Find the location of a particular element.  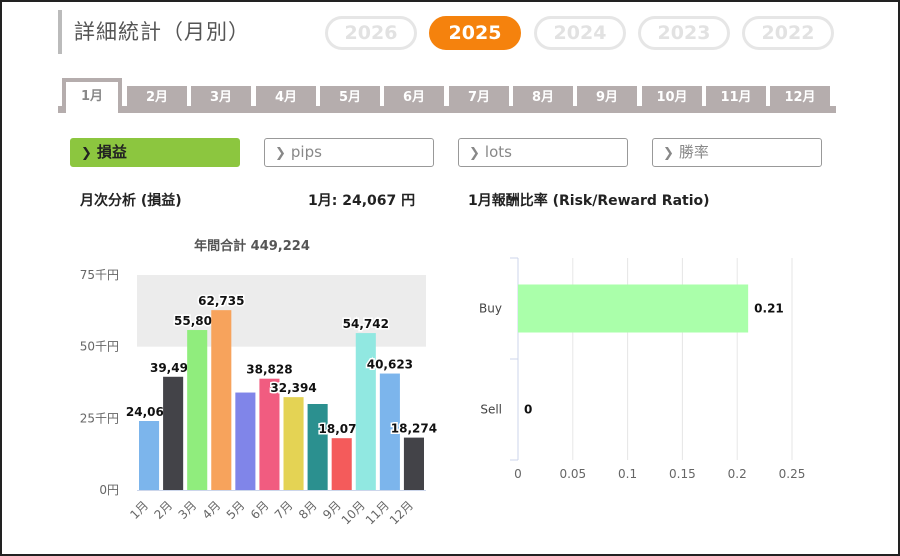

x-tick-label: 0 is located at coordinates (518, 474).